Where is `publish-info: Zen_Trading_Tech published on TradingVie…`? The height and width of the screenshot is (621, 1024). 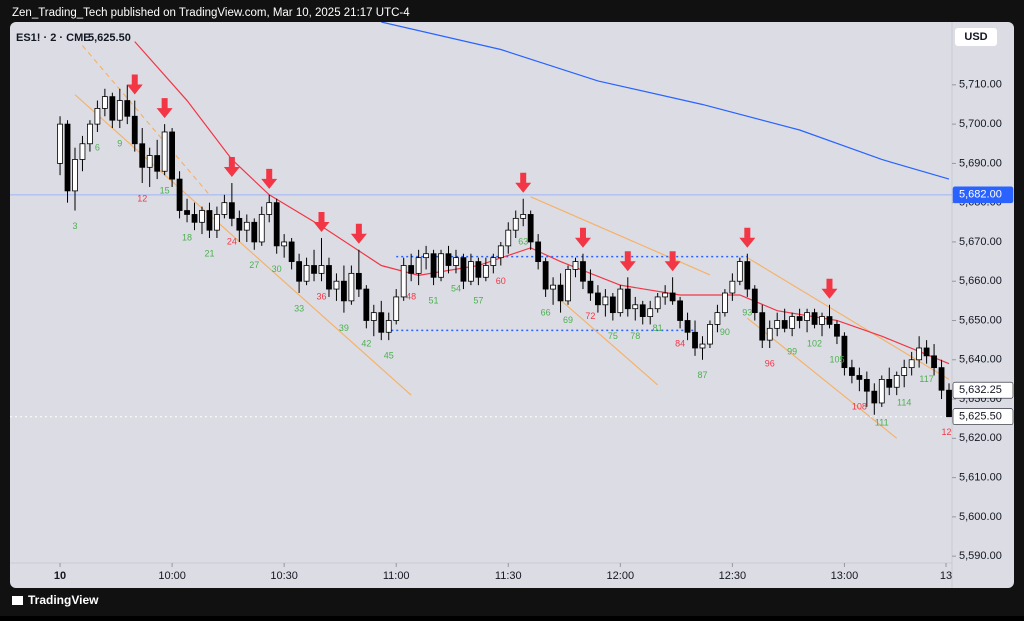 publish-info: Zen_Trading_Tech published on TradingVie… is located at coordinates (211, 13).